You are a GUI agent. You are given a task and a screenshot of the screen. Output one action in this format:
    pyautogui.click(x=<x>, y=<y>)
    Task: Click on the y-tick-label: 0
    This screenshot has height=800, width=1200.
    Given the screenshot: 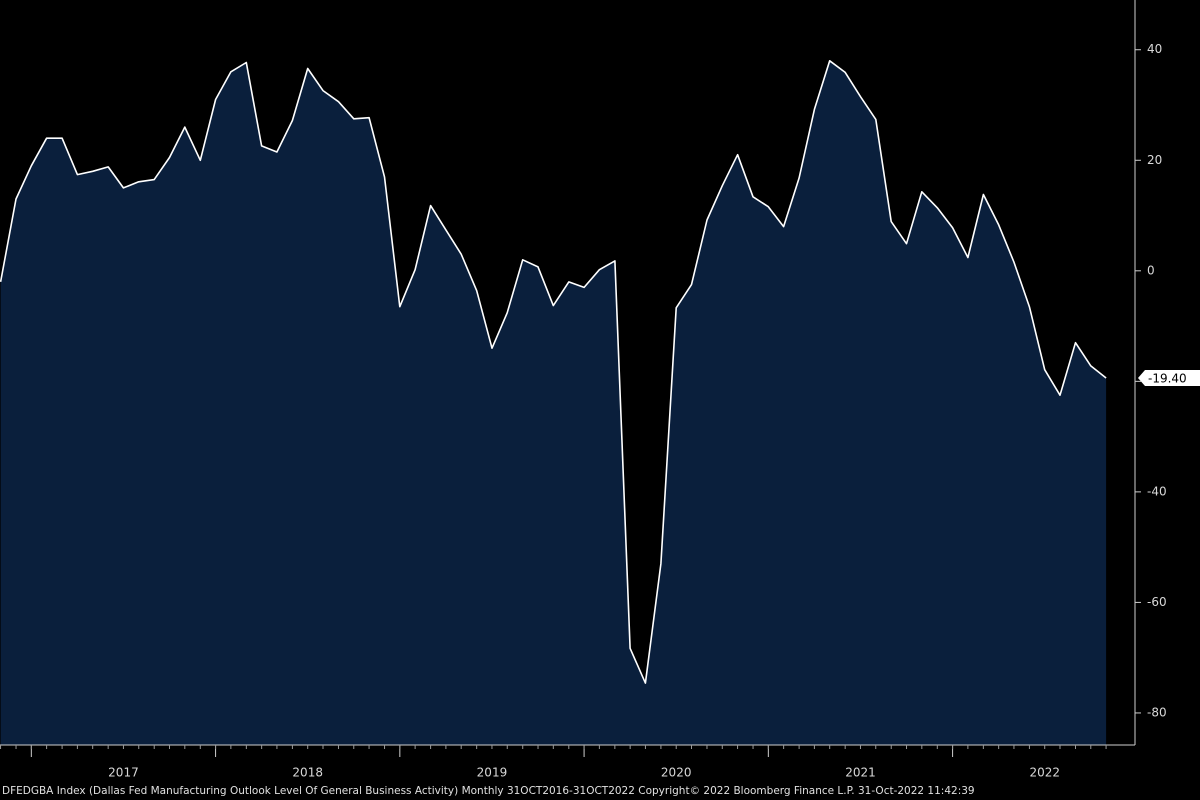 What is the action you would take?
    pyautogui.click(x=1151, y=270)
    